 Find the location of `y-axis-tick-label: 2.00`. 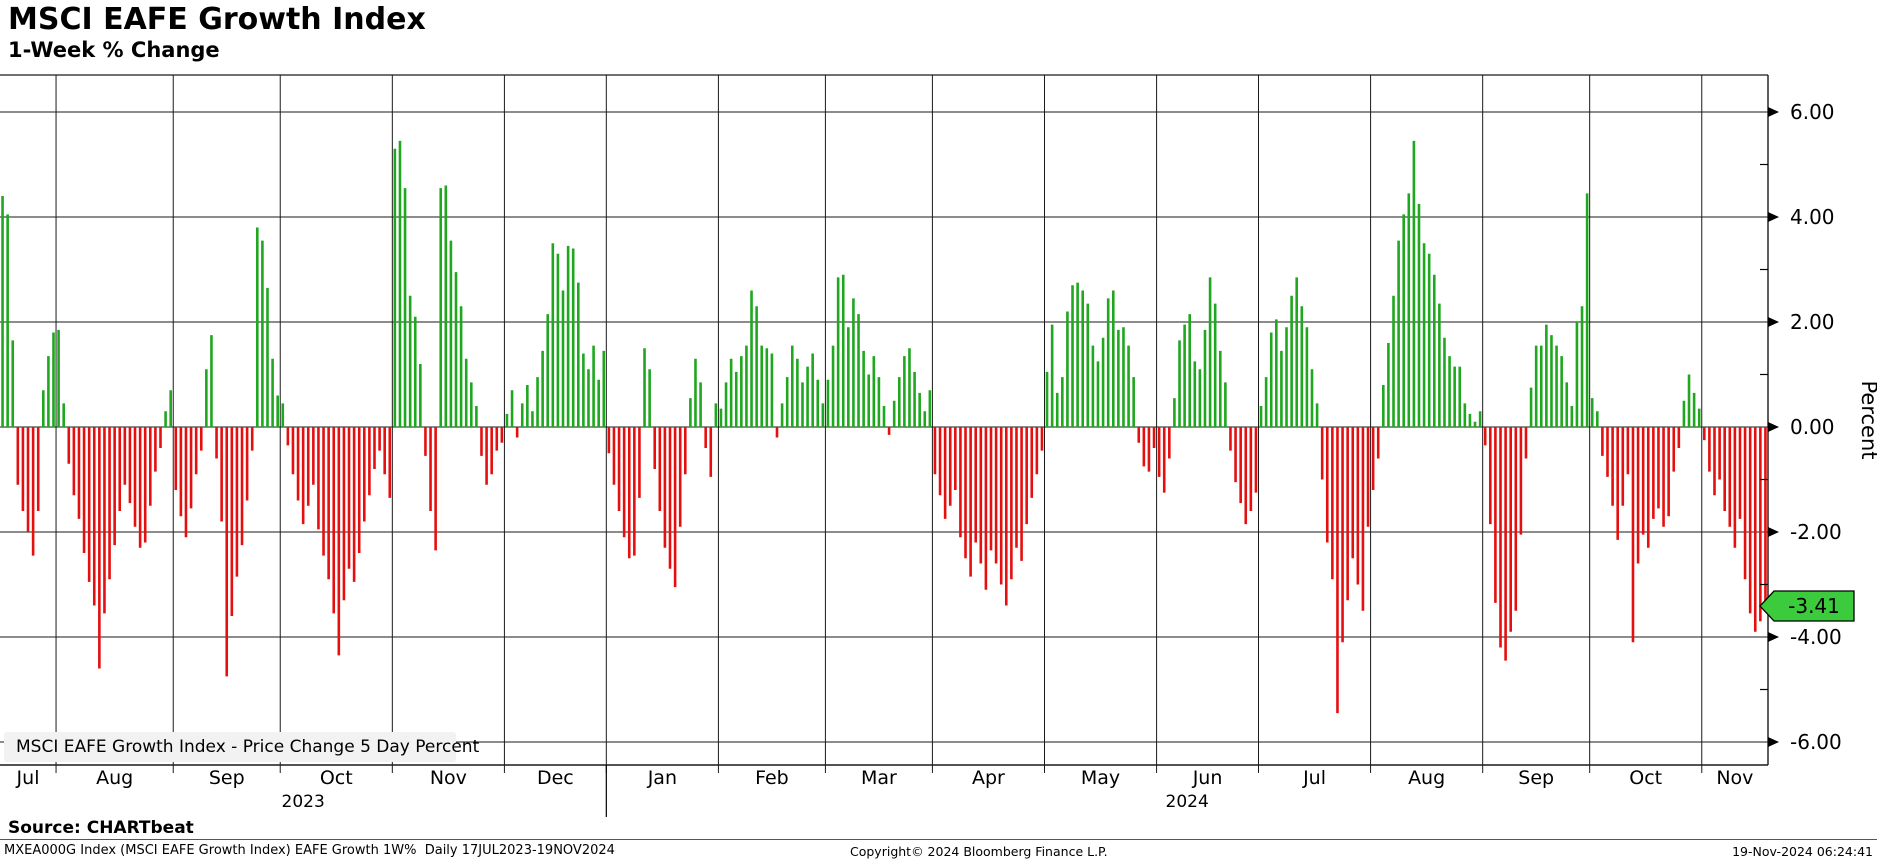

y-axis-tick-label: 2.00 is located at coordinates (1812, 322).